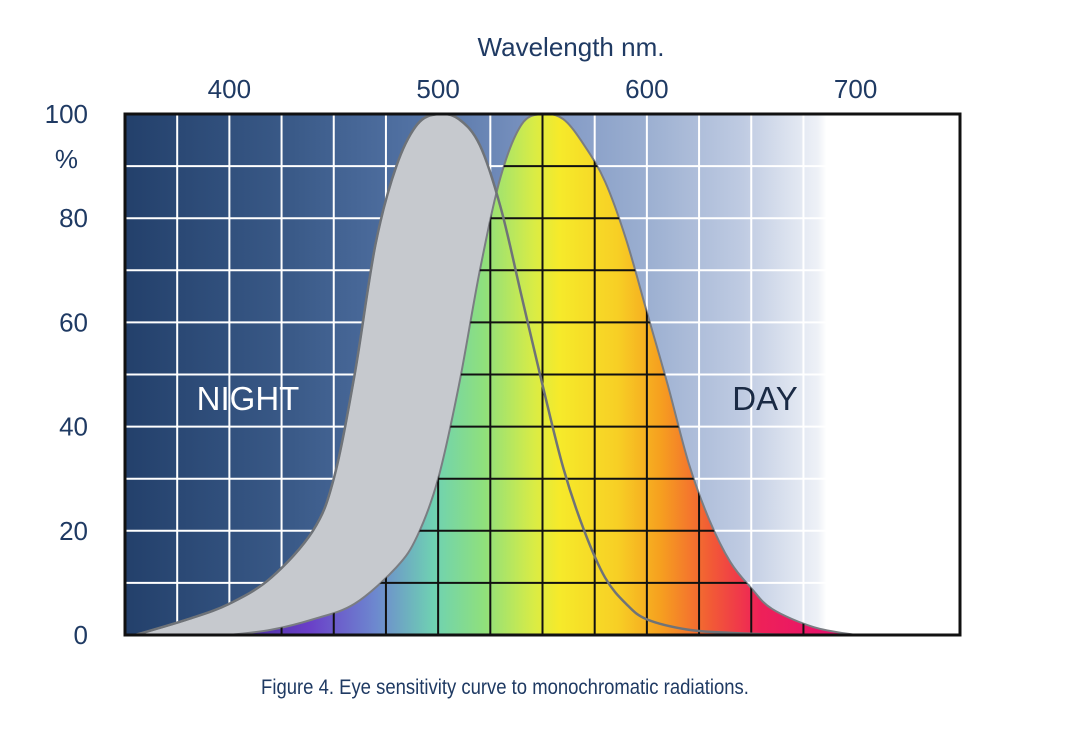 This screenshot has height=731, width=1076. Describe the element at coordinates (73, 427) in the screenshot. I see `y-tick-label: 40` at that location.